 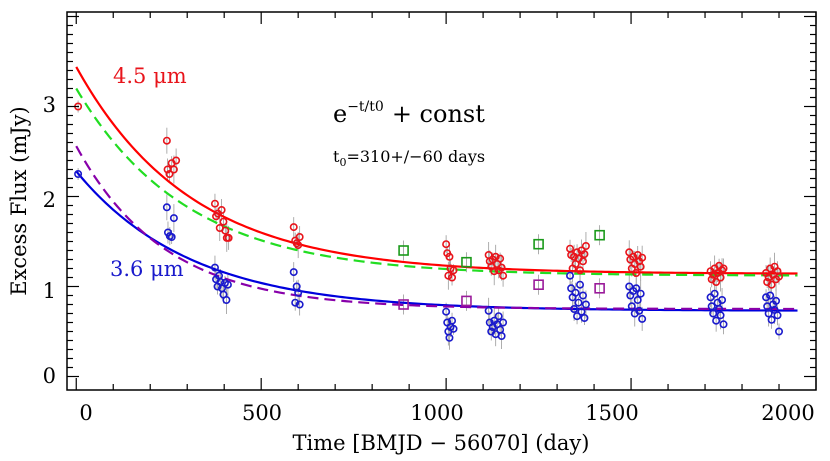 What do you see at coordinates (147, 269) in the screenshot?
I see `label-3-6um: 3.6 μm` at bounding box center [147, 269].